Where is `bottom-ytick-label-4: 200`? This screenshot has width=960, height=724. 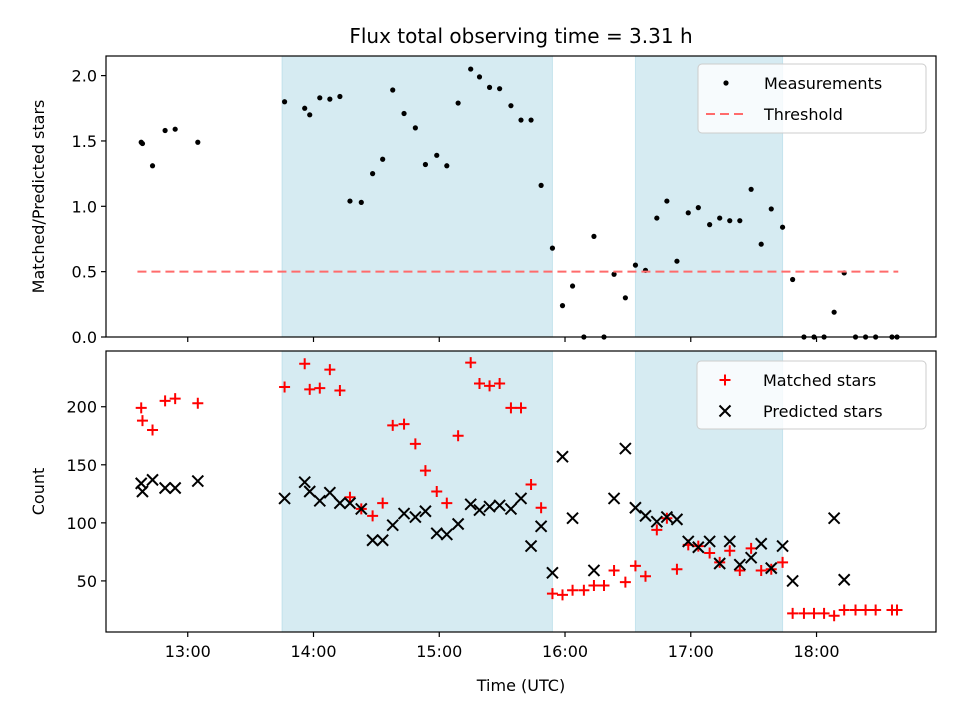 bottom-ytick-label-4: 200 is located at coordinates (81, 407).